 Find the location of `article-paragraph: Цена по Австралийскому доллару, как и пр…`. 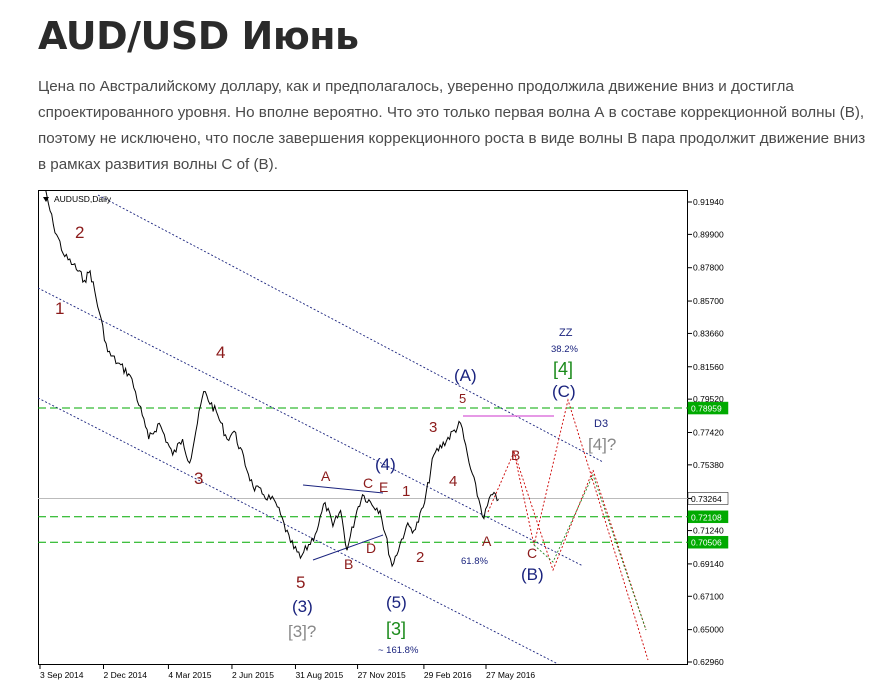

article-paragraph: Цена по Австралийскому доллару, как и пр… is located at coordinates (452, 125).